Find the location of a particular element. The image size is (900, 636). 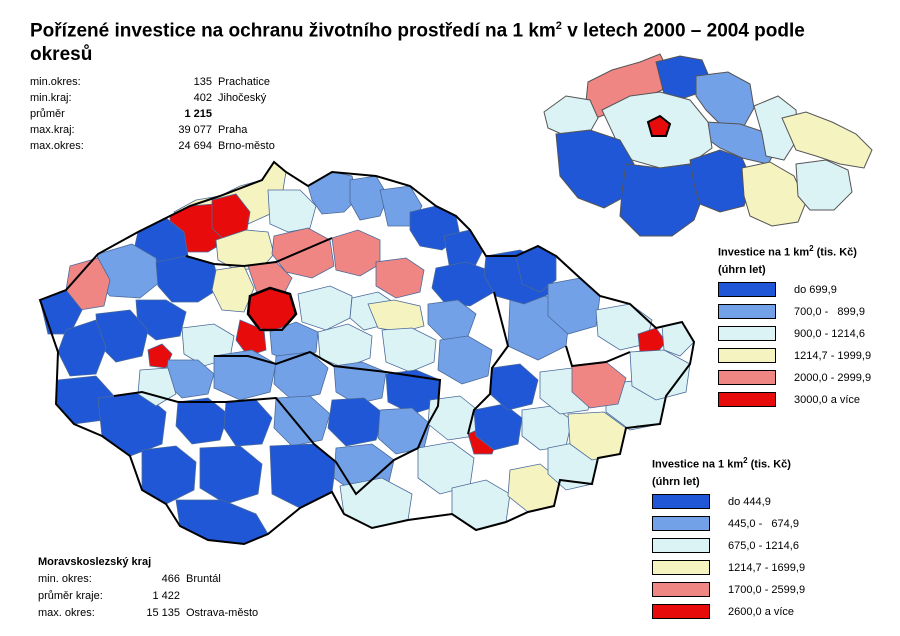

district-jicin is located at coordinates (356, 253).